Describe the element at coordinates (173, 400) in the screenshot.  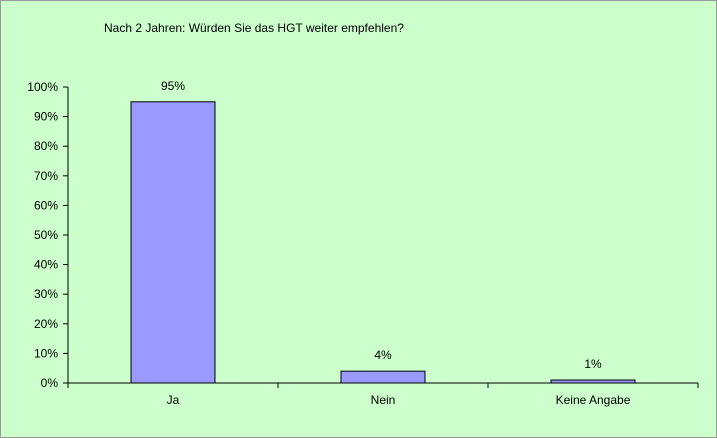
I see `x-category-label: Ja` at that location.